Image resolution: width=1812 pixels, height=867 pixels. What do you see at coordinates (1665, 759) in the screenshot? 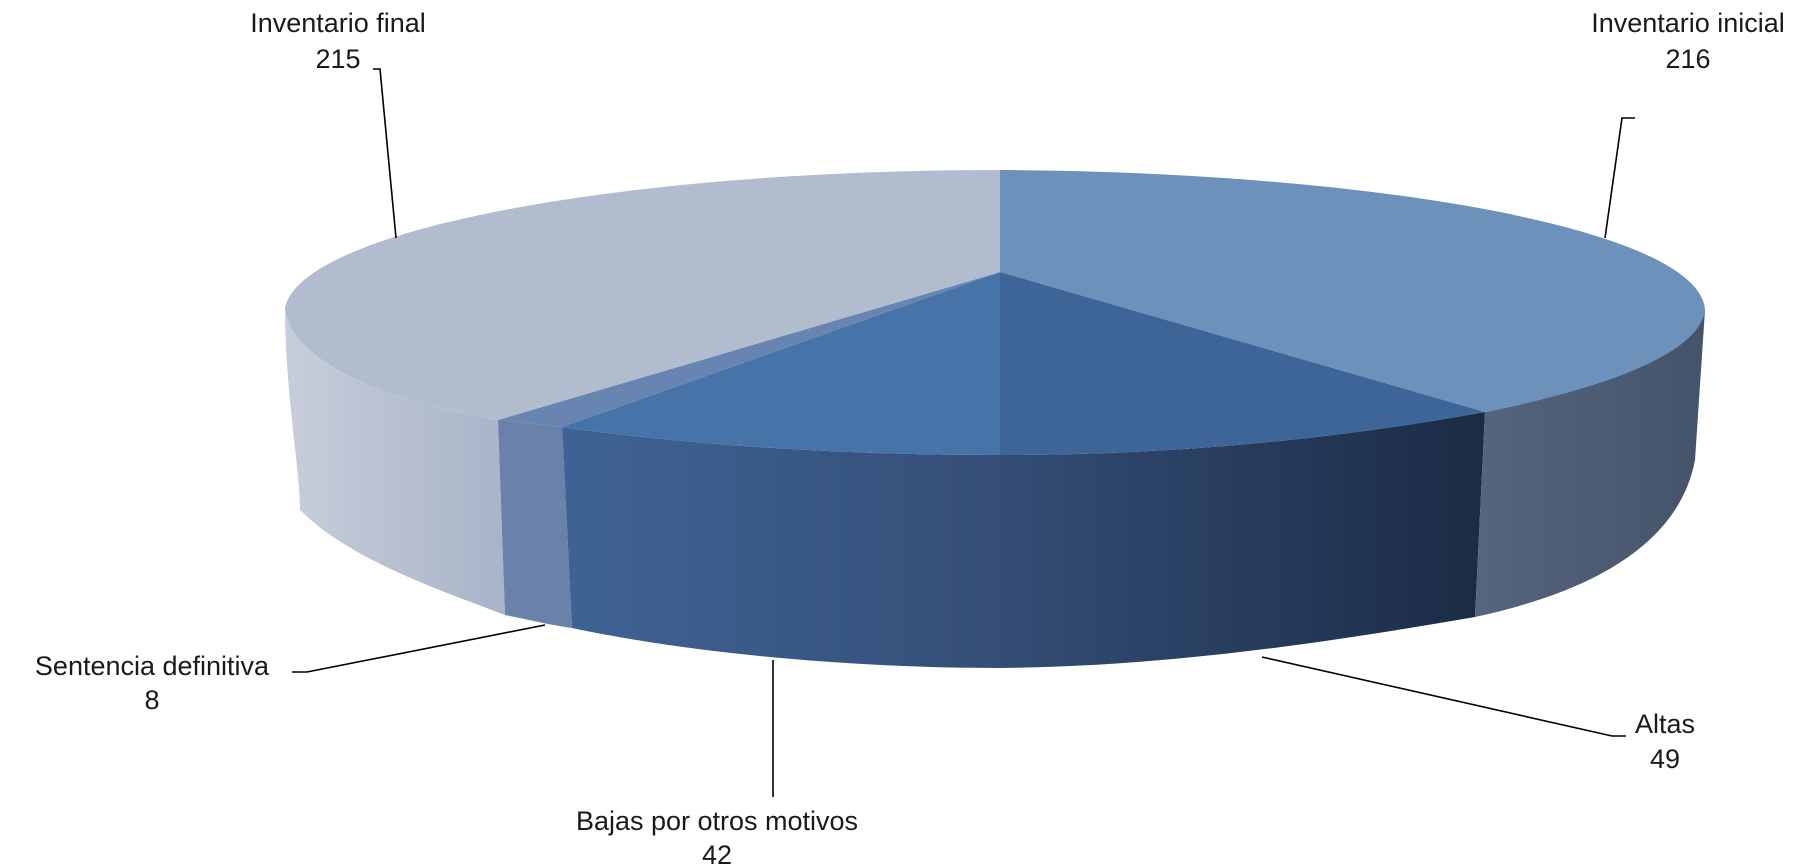
I see `label-altas-value: 49` at bounding box center [1665, 759].